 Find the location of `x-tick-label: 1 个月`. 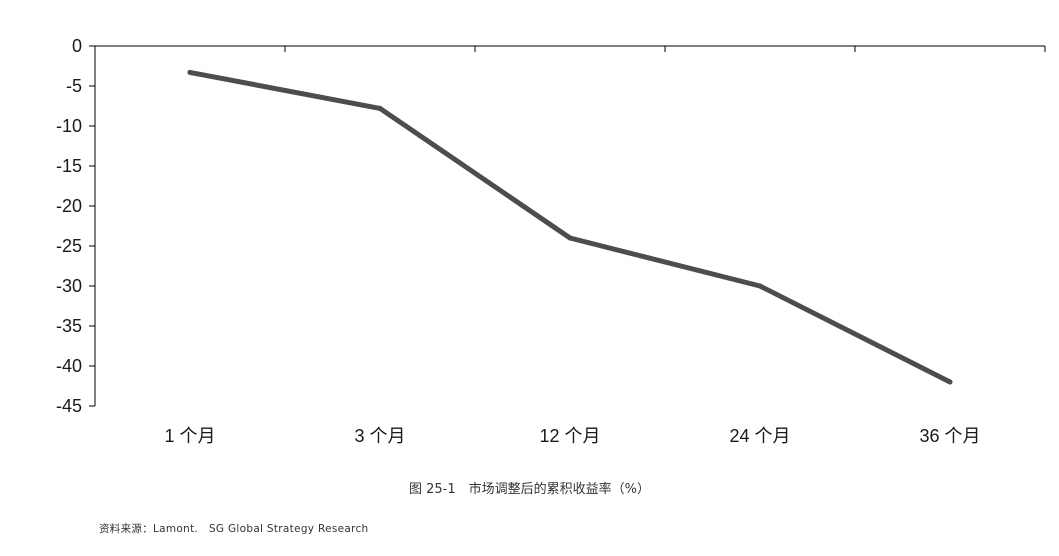

x-tick-label: 1 个月 is located at coordinates (189, 436).